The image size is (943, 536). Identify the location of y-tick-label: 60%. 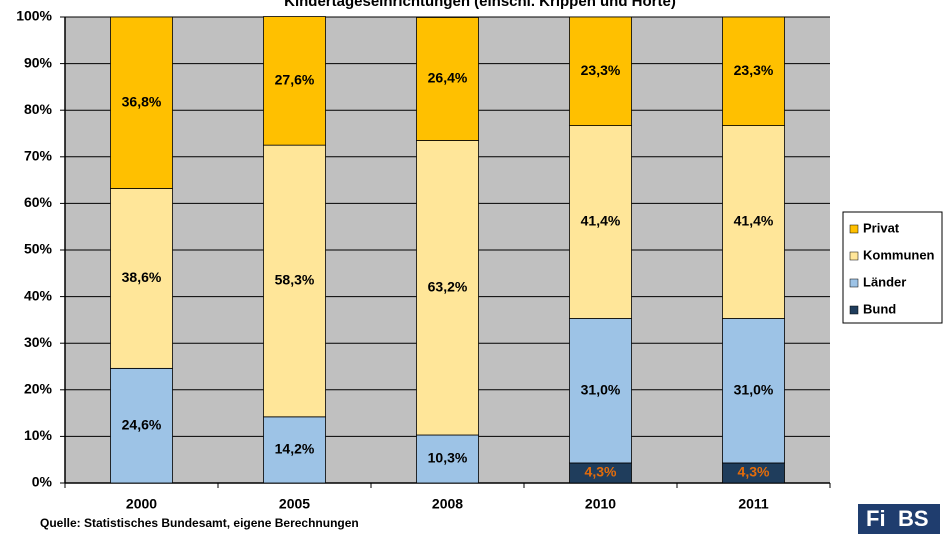
(38, 202).